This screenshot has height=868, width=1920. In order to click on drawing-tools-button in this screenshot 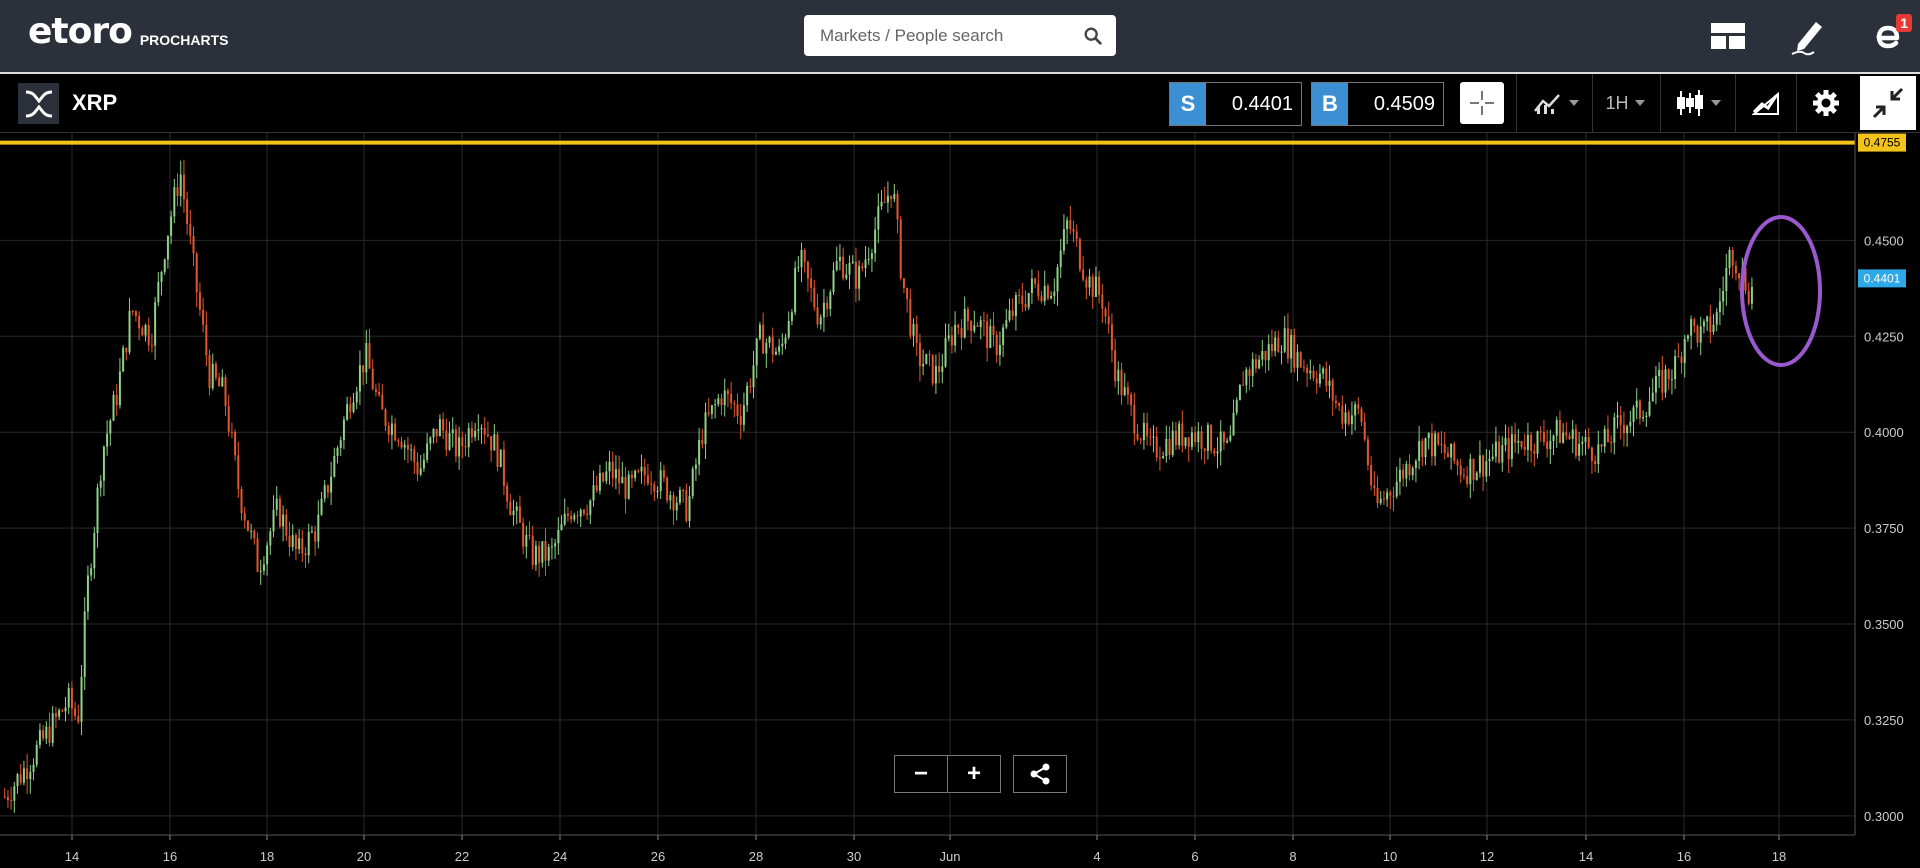, I will do `click(1766, 103)`.